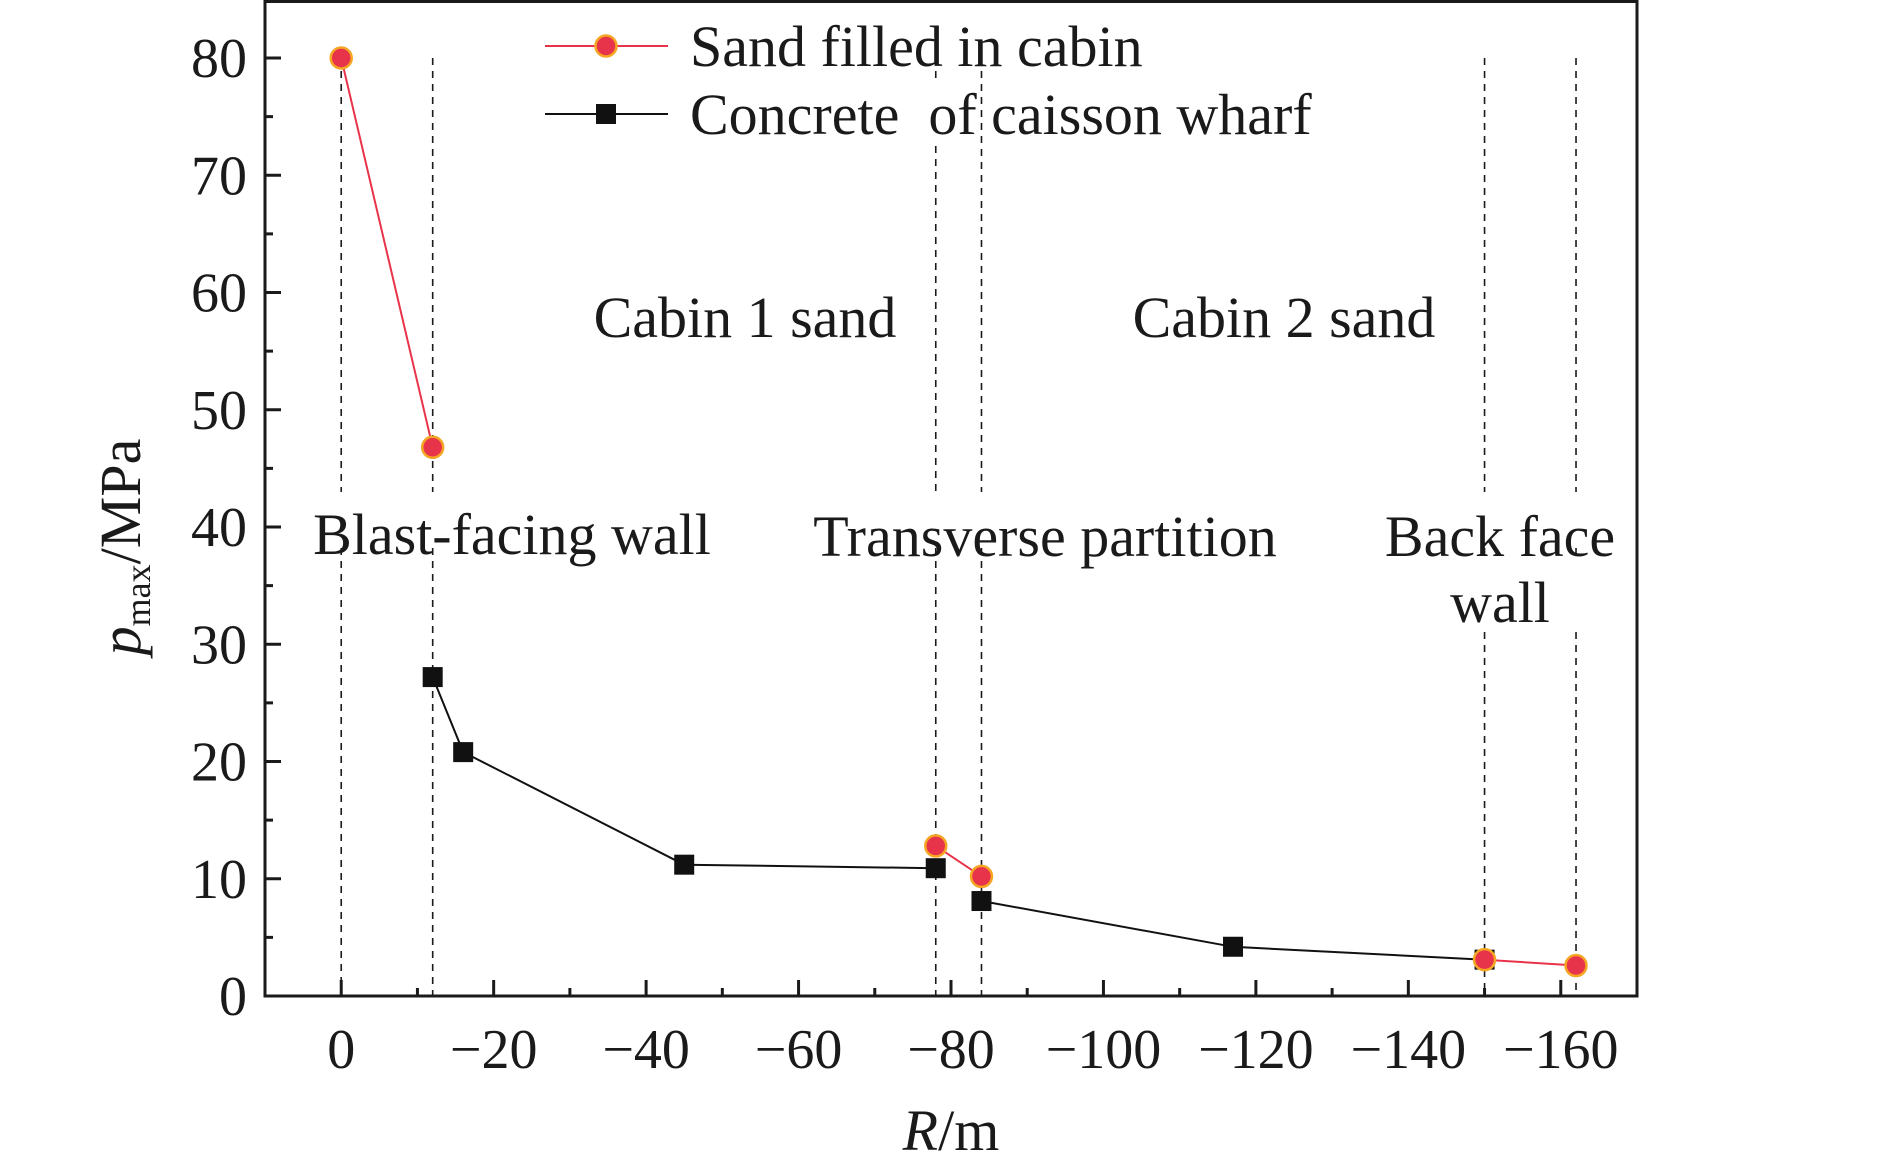 The image size is (1890, 1172). What do you see at coordinates (646, 1050) in the screenshot?
I see `x-tick-label: −40` at bounding box center [646, 1050].